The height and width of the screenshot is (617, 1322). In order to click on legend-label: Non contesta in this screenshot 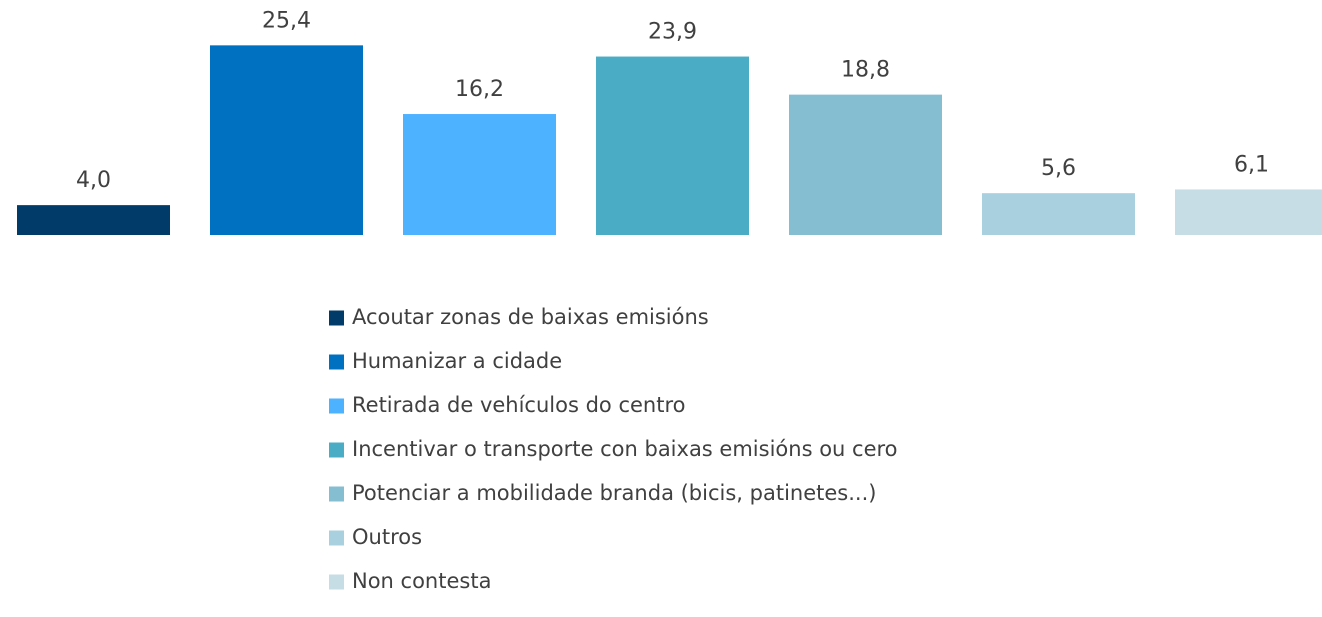, I will do `click(421, 581)`.